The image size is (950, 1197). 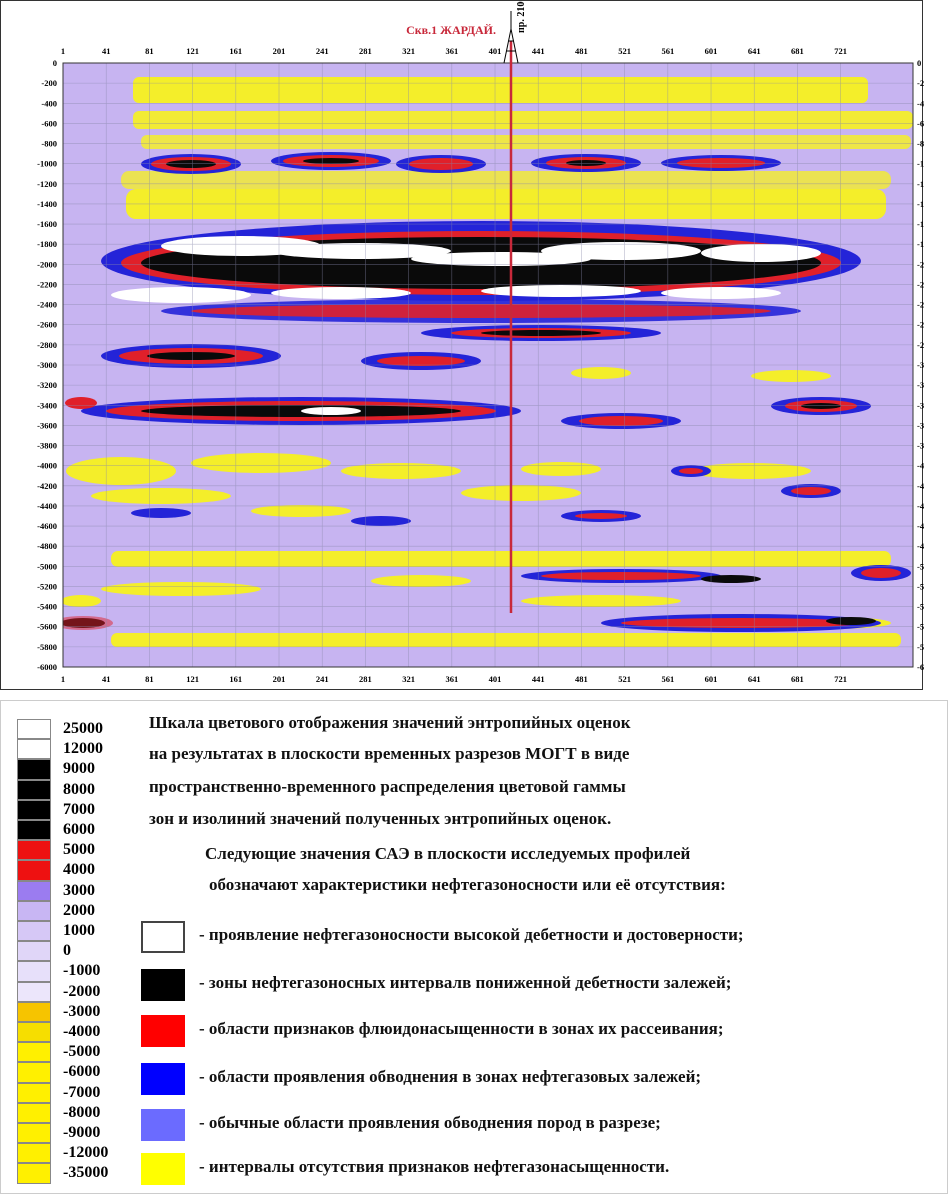 I want to click on scale-value-label: -2000, so click(x=82, y=991).